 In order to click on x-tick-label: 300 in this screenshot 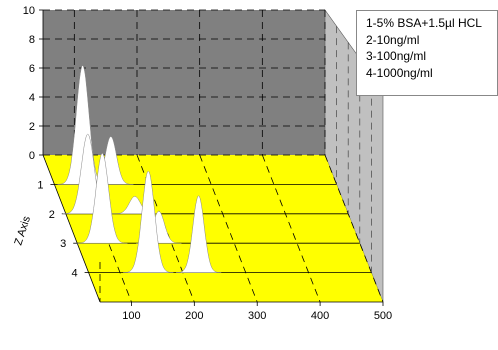, I will do `click(257, 316)`.